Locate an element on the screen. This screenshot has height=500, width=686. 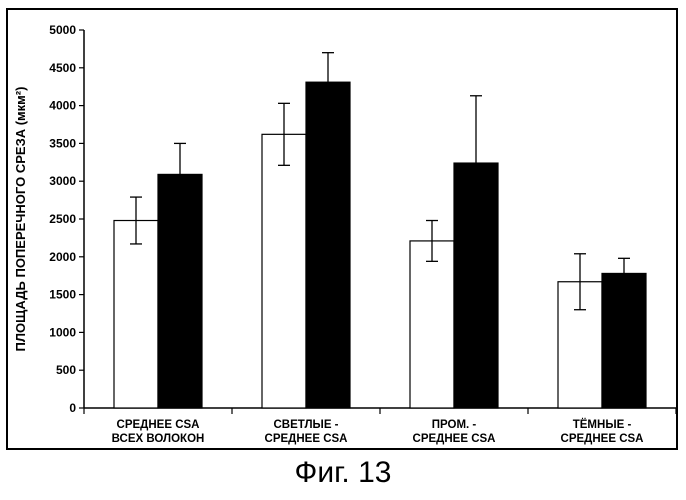
y-tick-label: 2500 is located at coordinates (62, 219).